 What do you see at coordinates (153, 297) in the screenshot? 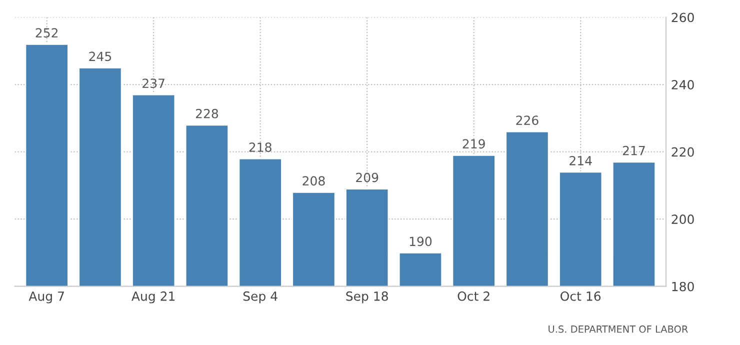
I see `x-tick-label: Aug 21` at bounding box center [153, 297].